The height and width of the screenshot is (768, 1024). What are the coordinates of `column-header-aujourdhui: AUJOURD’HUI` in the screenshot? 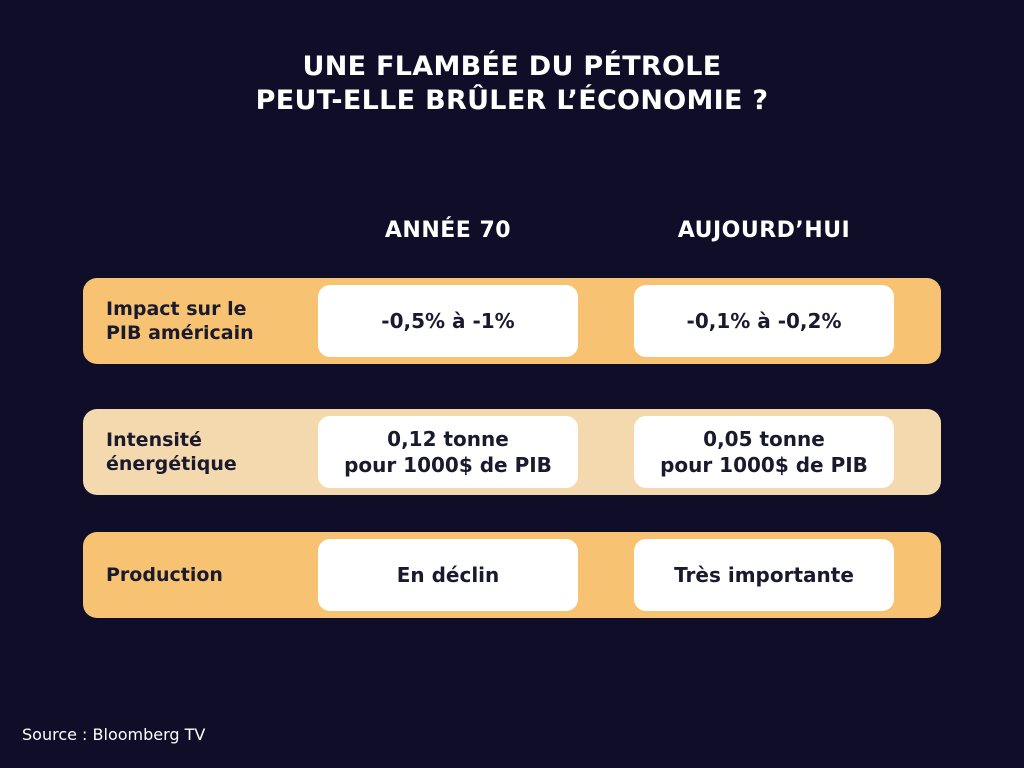 It's located at (764, 230).